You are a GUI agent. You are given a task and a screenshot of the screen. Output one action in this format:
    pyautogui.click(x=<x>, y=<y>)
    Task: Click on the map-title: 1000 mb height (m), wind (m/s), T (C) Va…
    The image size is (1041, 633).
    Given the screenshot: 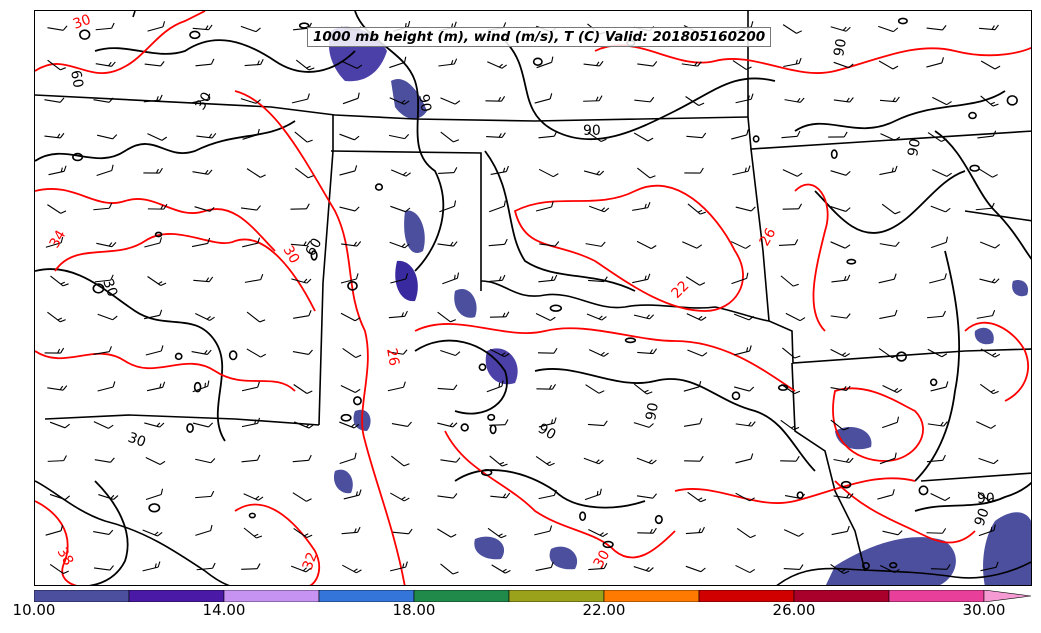 What is the action you would take?
    pyautogui.click(x=539, y=37)
    